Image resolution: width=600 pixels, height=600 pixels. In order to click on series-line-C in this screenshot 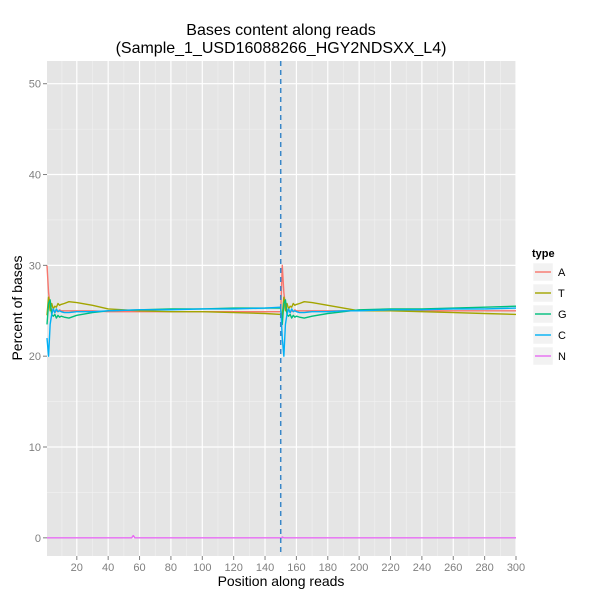, I will do `click(281, 331)`.